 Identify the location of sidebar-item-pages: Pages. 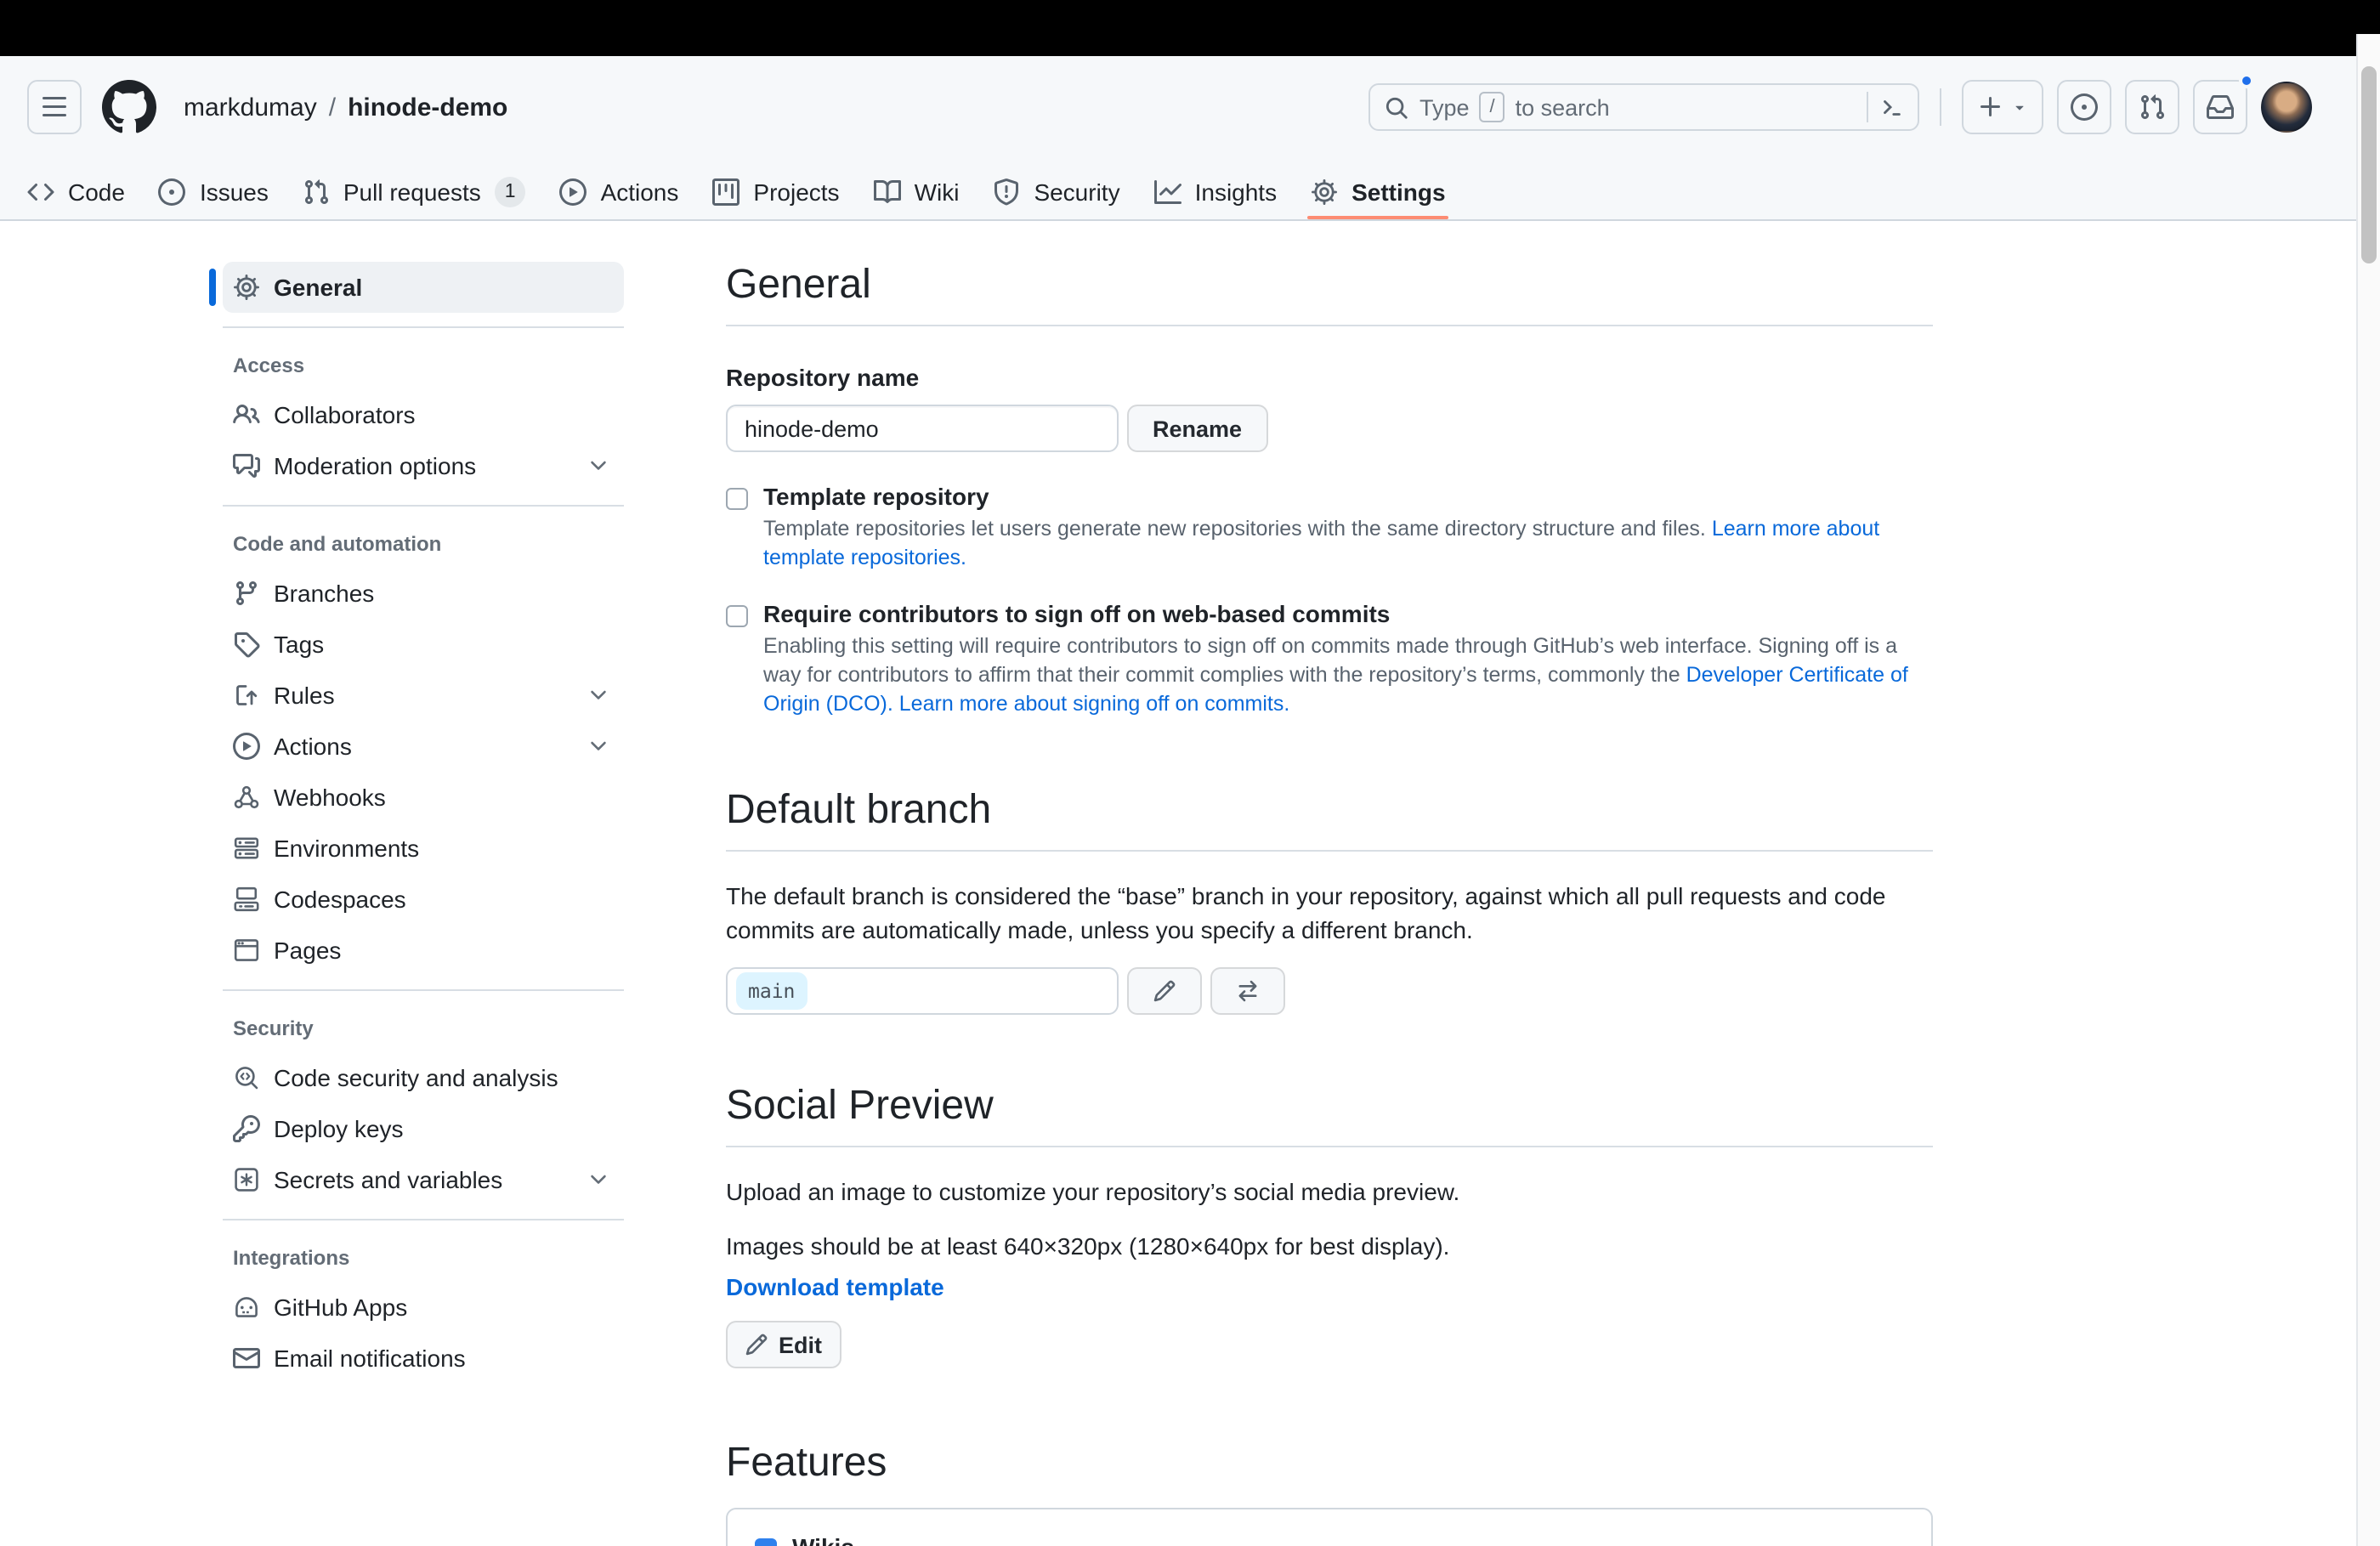
(423, 950).